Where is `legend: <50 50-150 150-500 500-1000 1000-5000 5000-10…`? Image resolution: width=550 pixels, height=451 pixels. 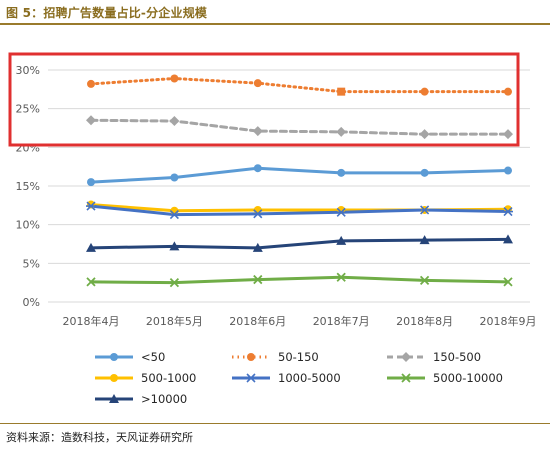 legend: <50 50-150 150-500 500-1000 1000-5000 5000-10… is located at coordinates (299, 378).